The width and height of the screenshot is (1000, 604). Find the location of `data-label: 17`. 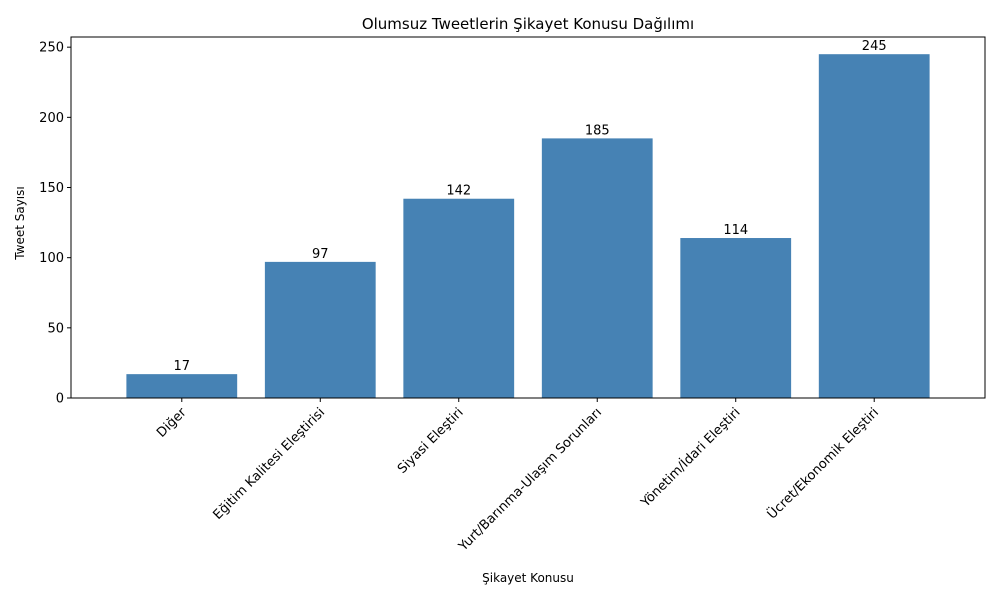

data-label: 17 is located at coordinates (182, 366).